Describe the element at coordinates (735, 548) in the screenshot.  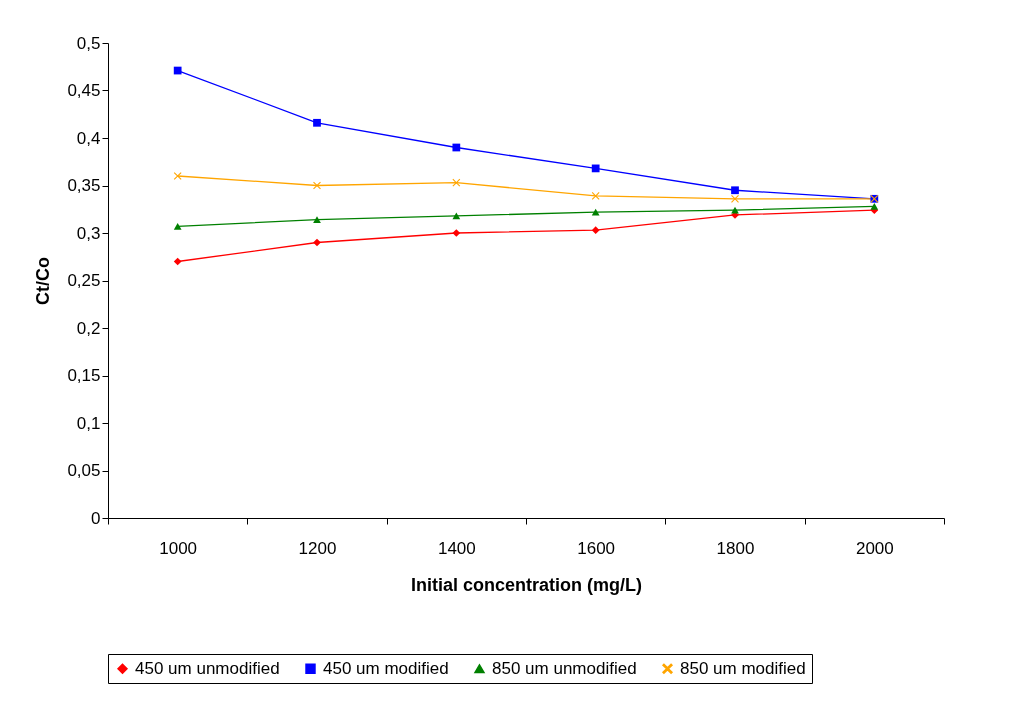
I see `x-tick-label: 1800` at that location.